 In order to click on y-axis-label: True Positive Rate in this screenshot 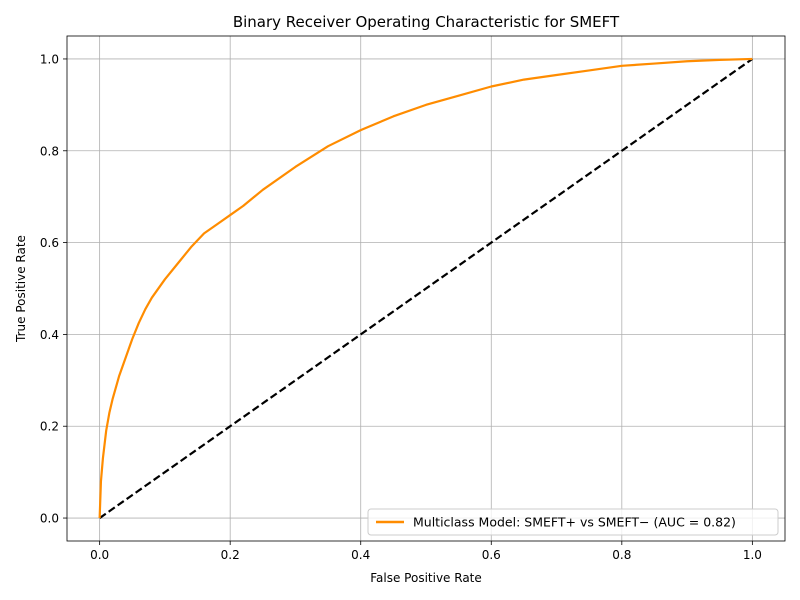, I will do `click(21, 289)`.